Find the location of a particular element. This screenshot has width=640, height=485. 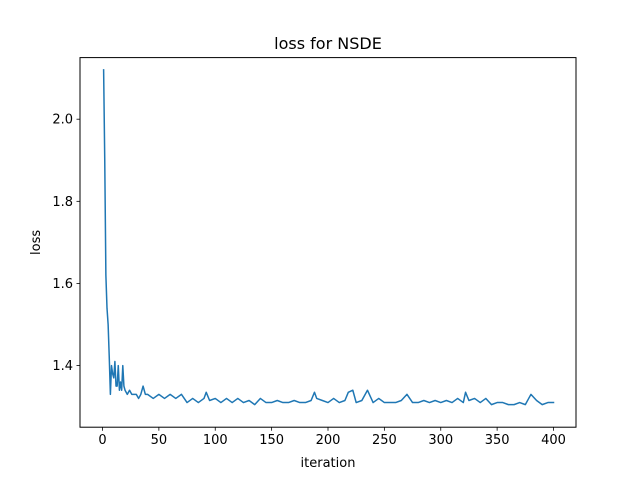

x-tick-label: 0 is located at coordinates (102, 440).